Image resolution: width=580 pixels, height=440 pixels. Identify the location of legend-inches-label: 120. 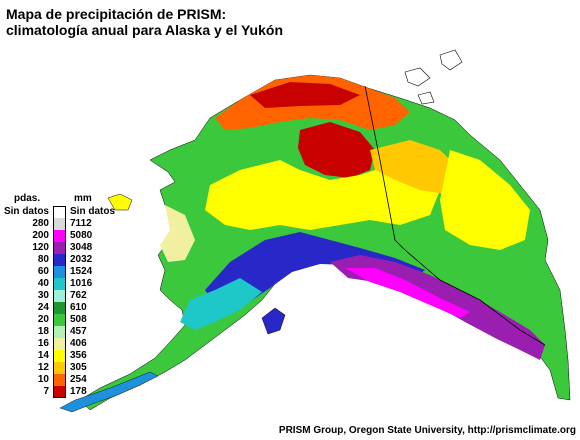
(40, 247).